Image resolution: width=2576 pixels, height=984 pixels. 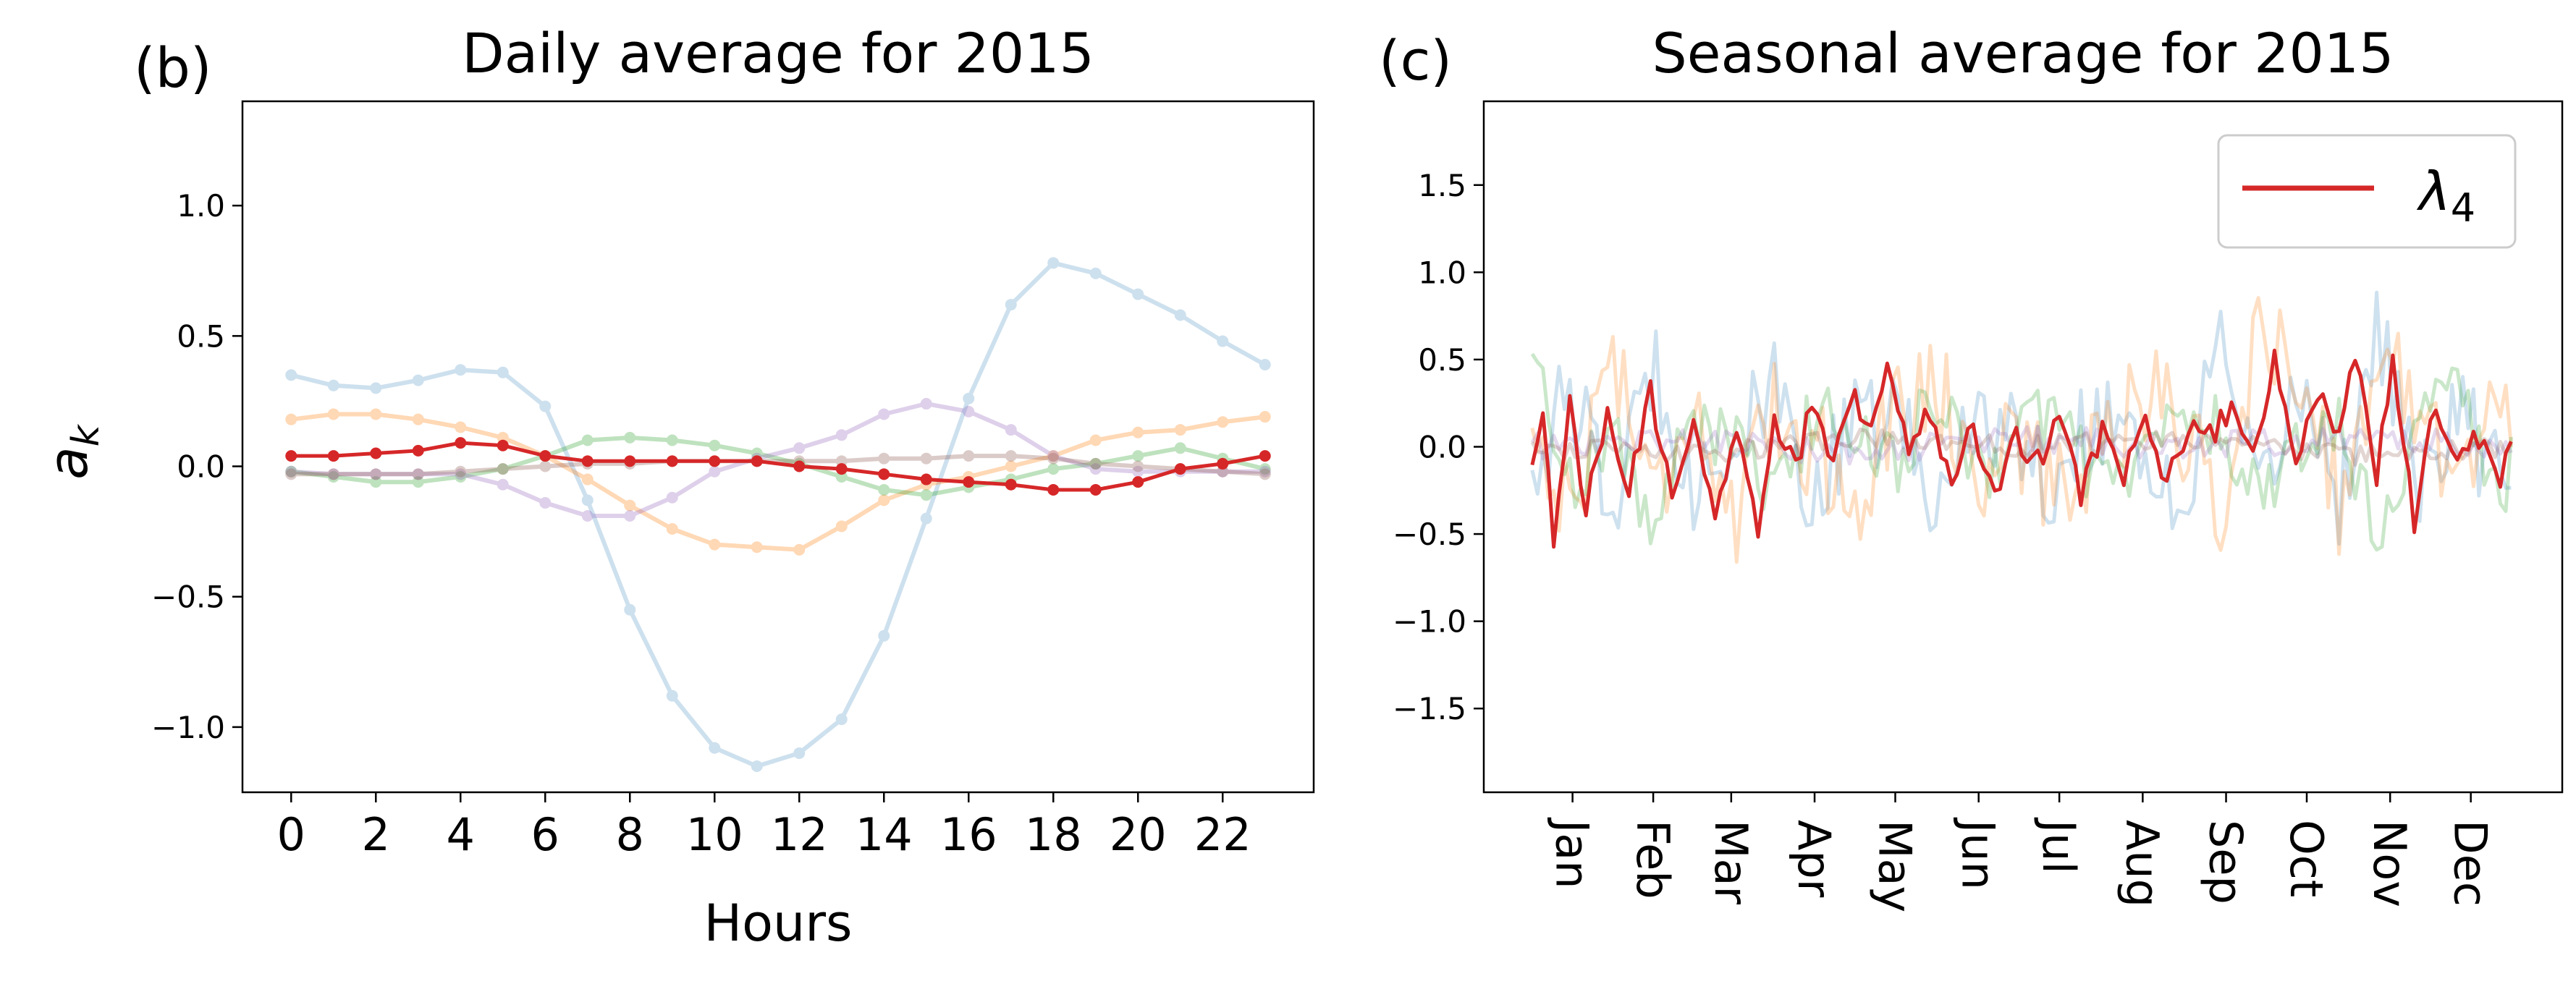 What do you see at coordinates (1429, 708) in the screenshot?
I see `seasonal-ytick-label: −1.5` at bounding box center [1429, 708].